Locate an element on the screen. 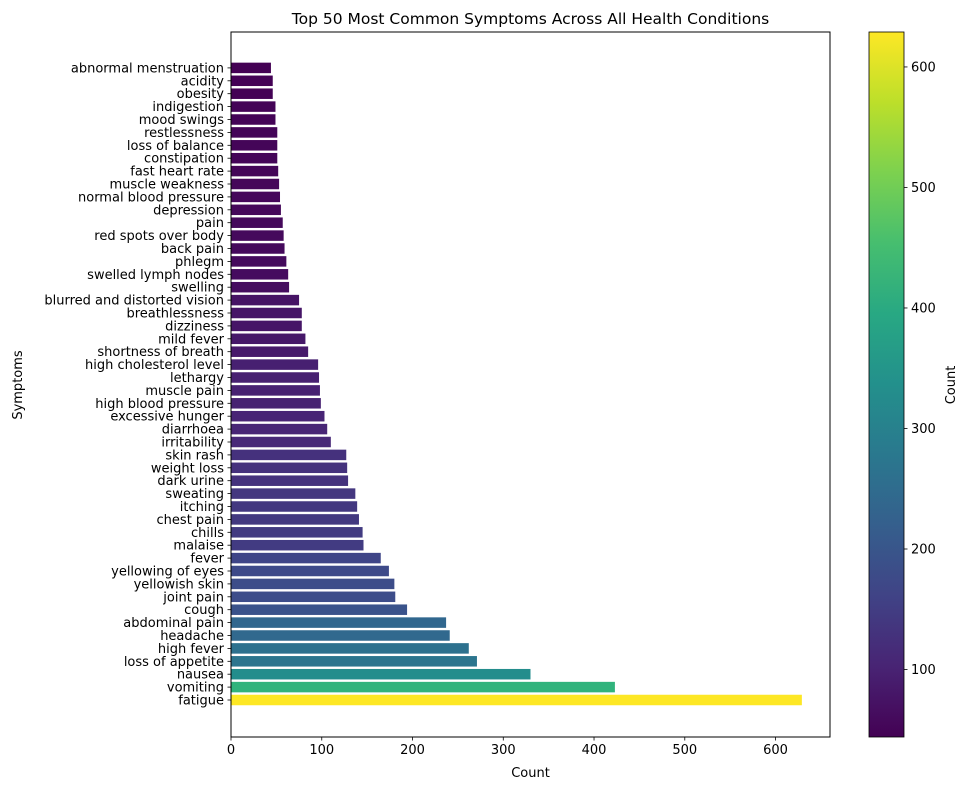  x-tick-label: 100 is located at coordinates (321, 750).